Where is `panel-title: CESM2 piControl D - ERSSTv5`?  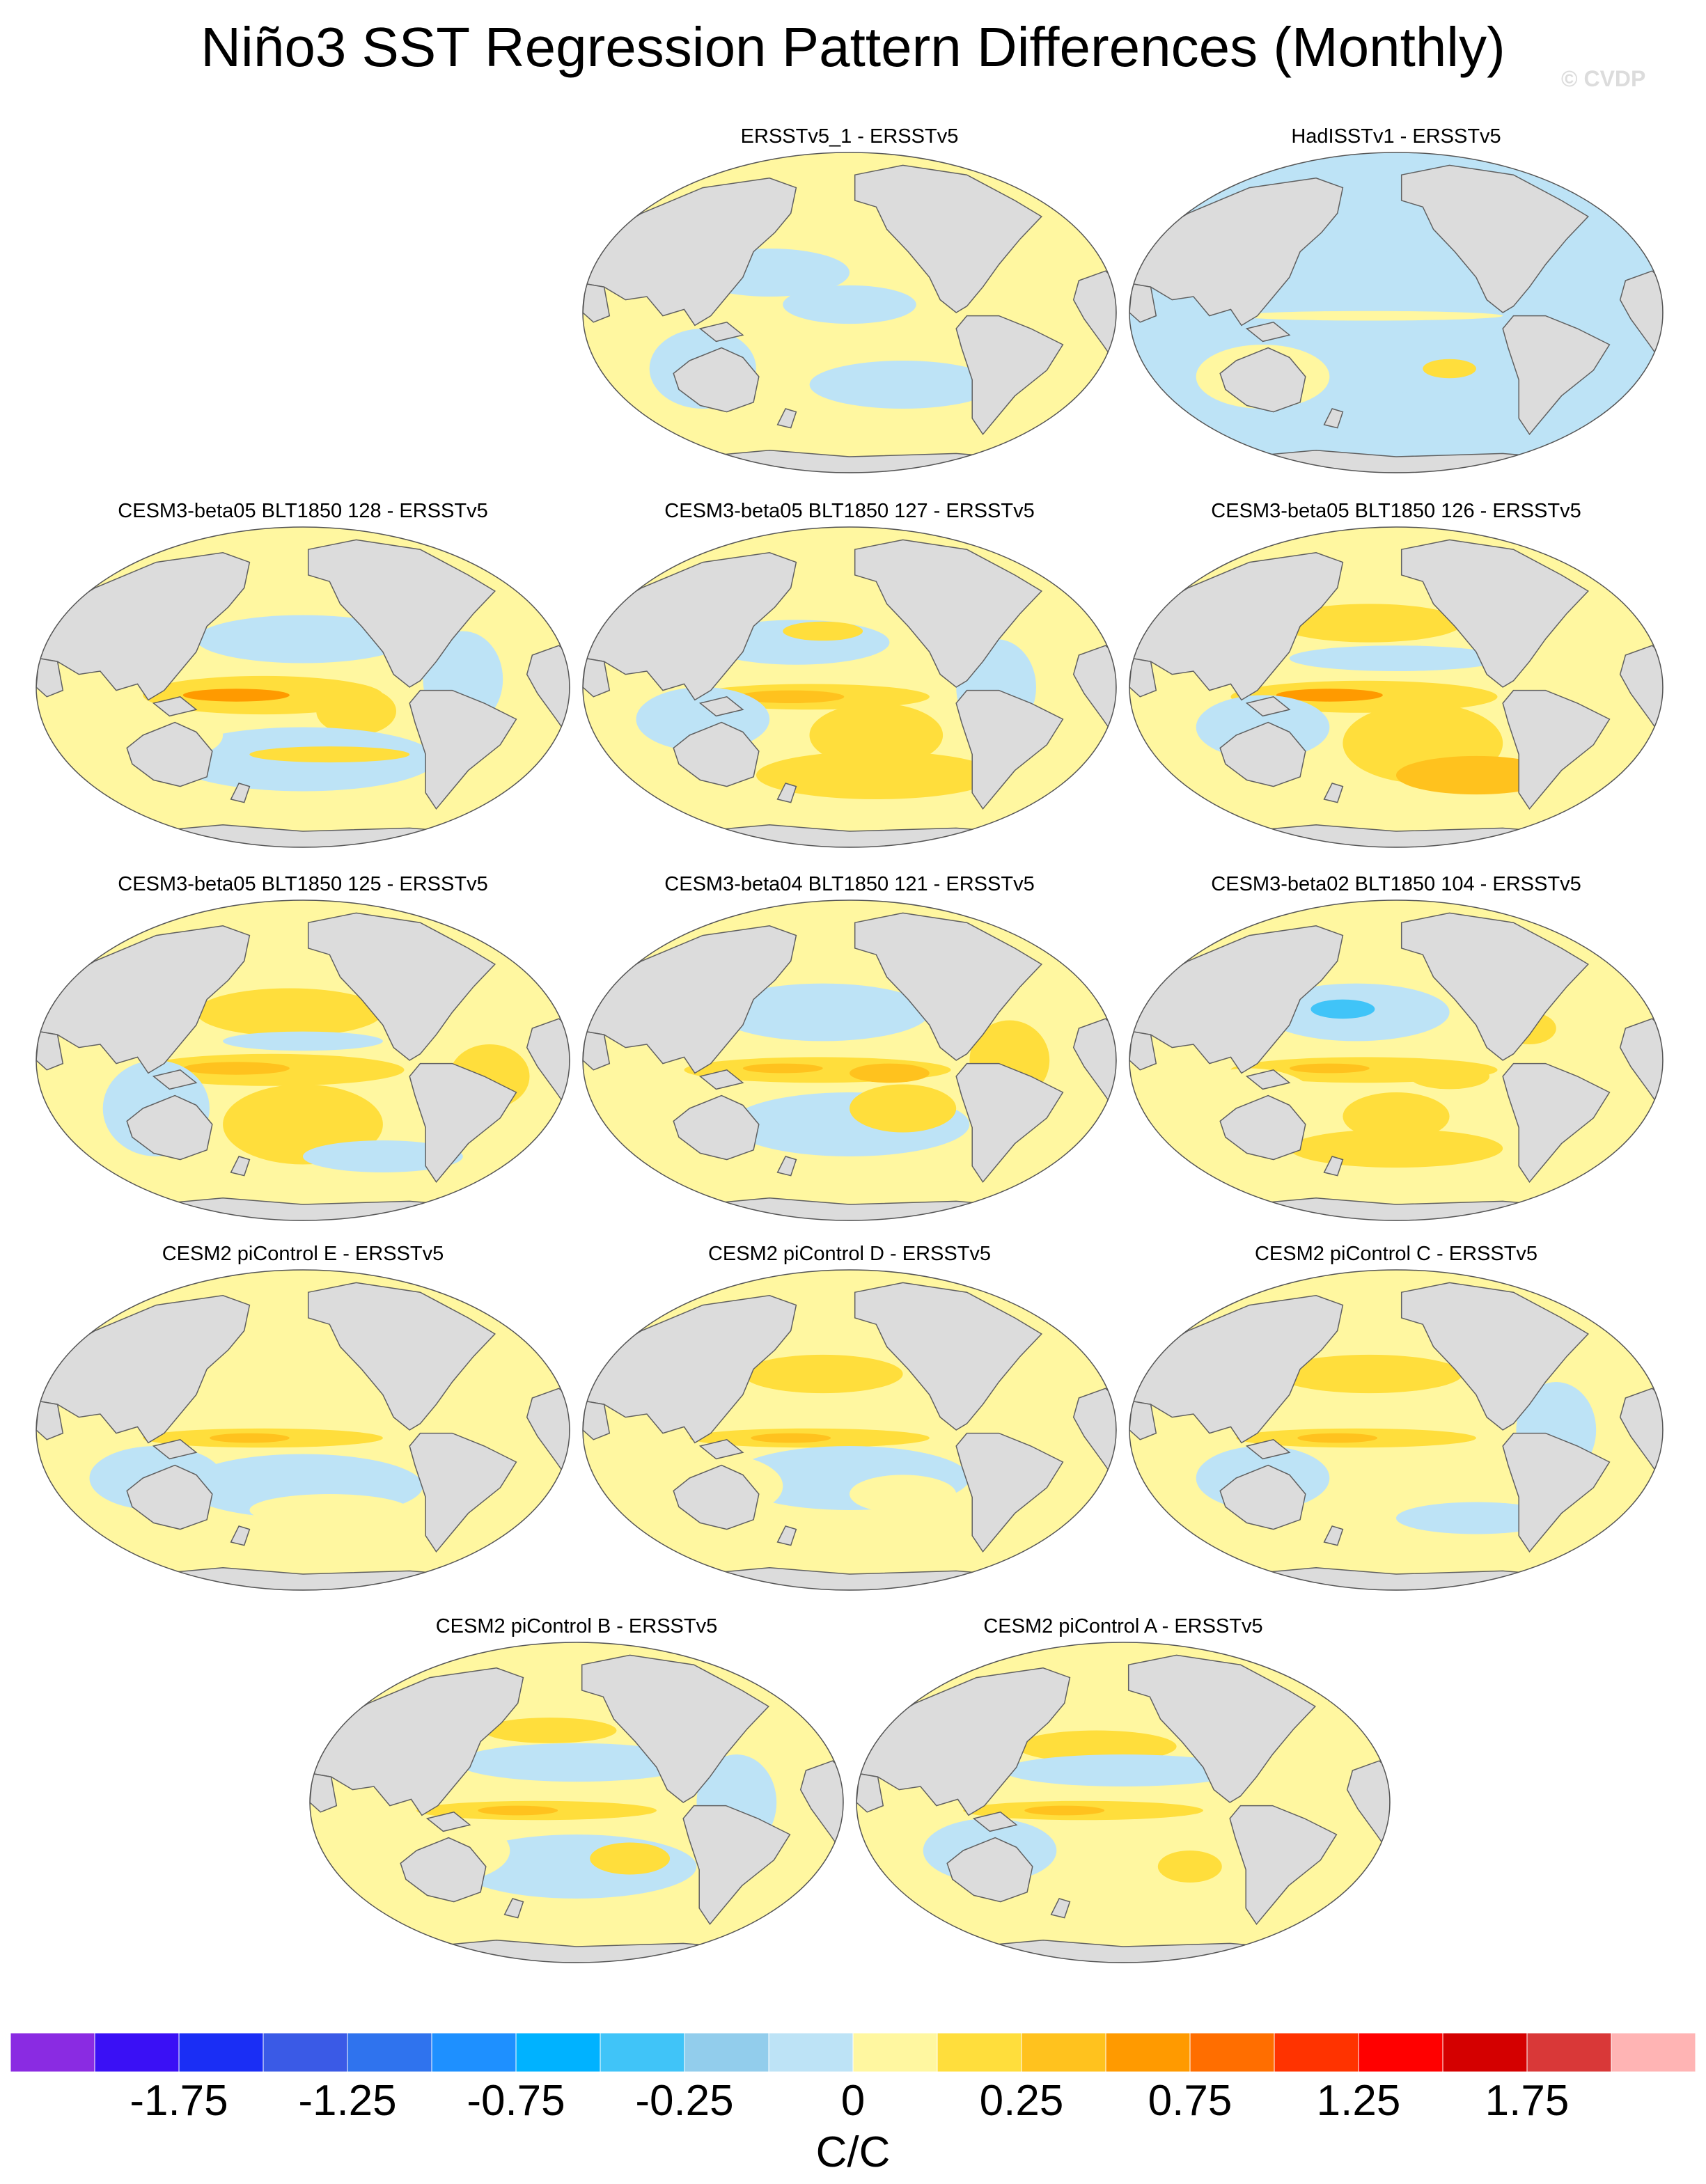
panel-title: CESM2 piControl D - ERSSTv5 is located at coordinates (849, 1254).